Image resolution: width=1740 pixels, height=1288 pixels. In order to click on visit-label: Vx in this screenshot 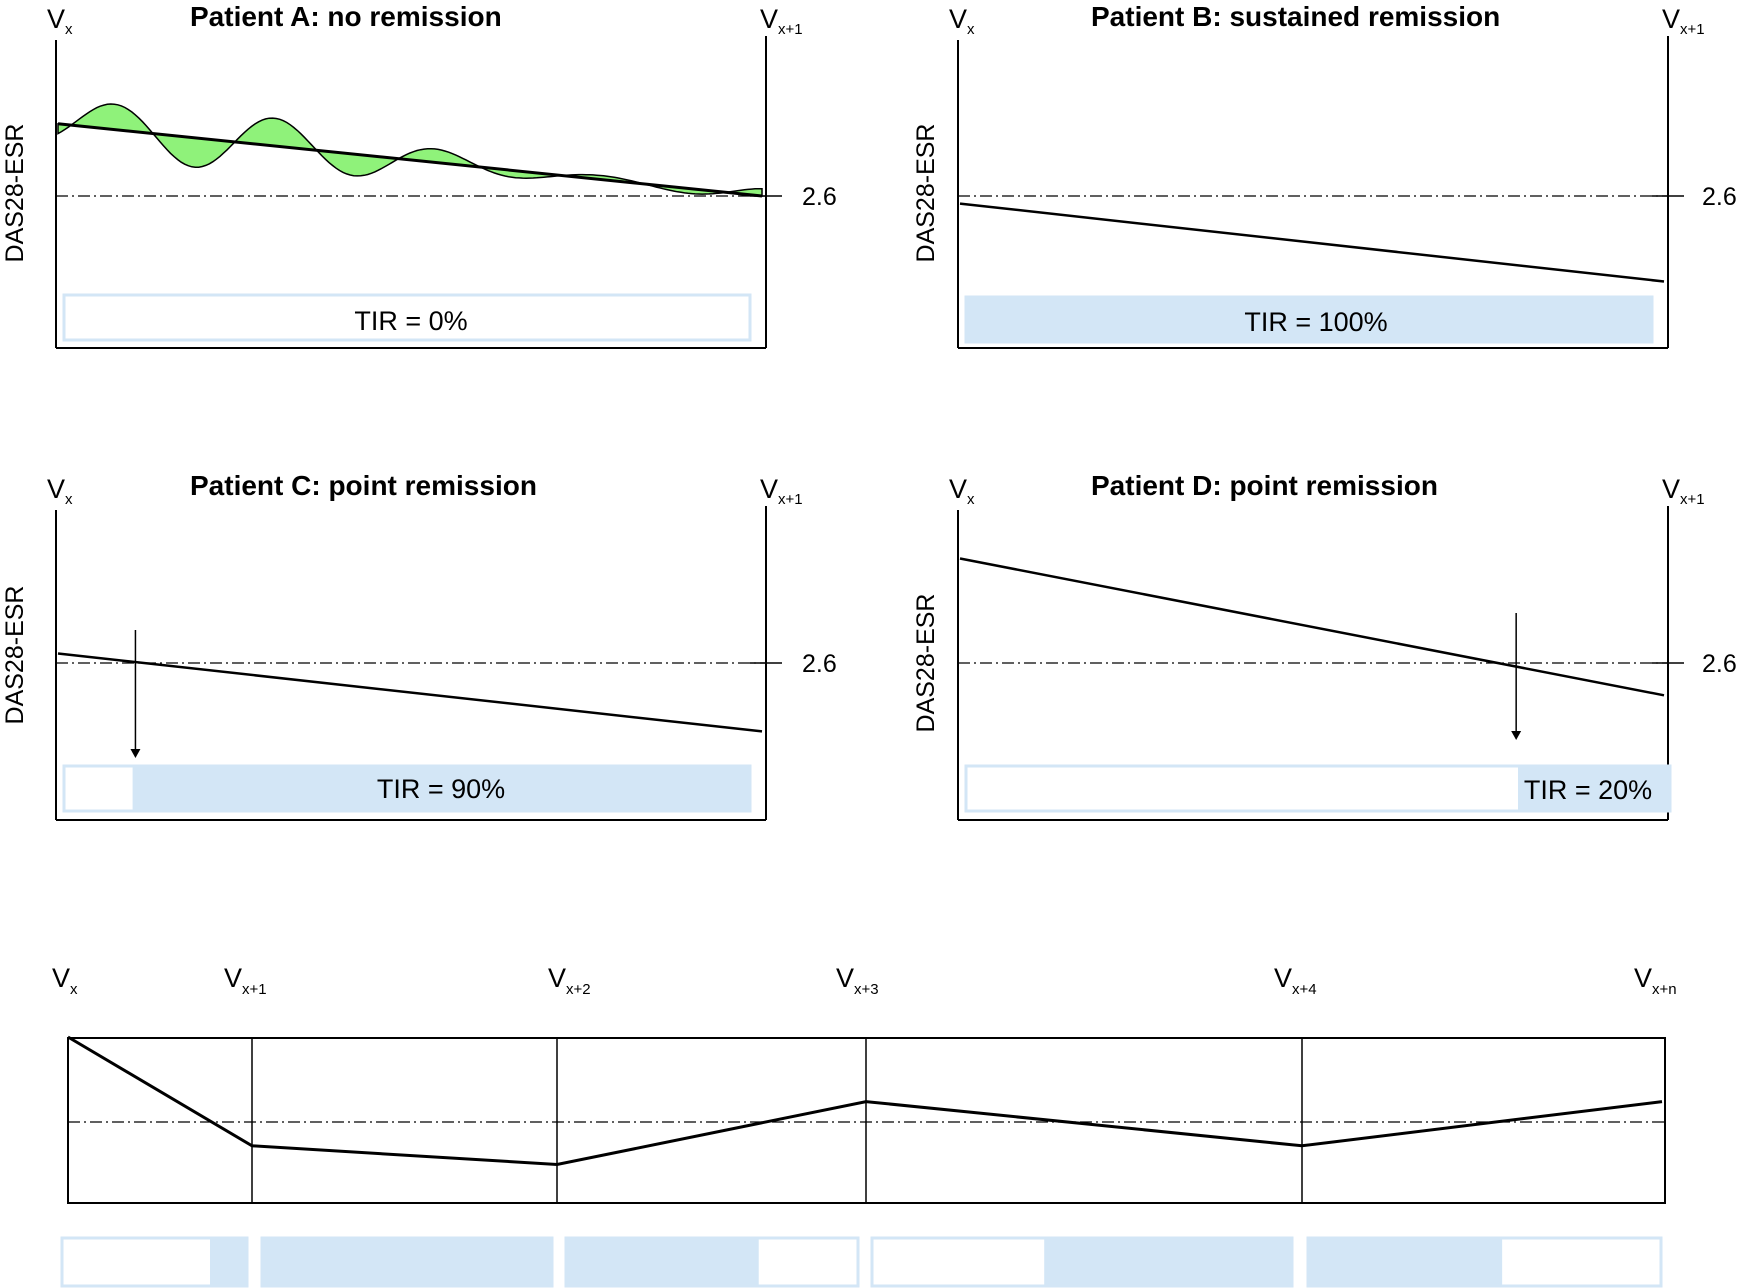, I will do `click(65, 980)`.